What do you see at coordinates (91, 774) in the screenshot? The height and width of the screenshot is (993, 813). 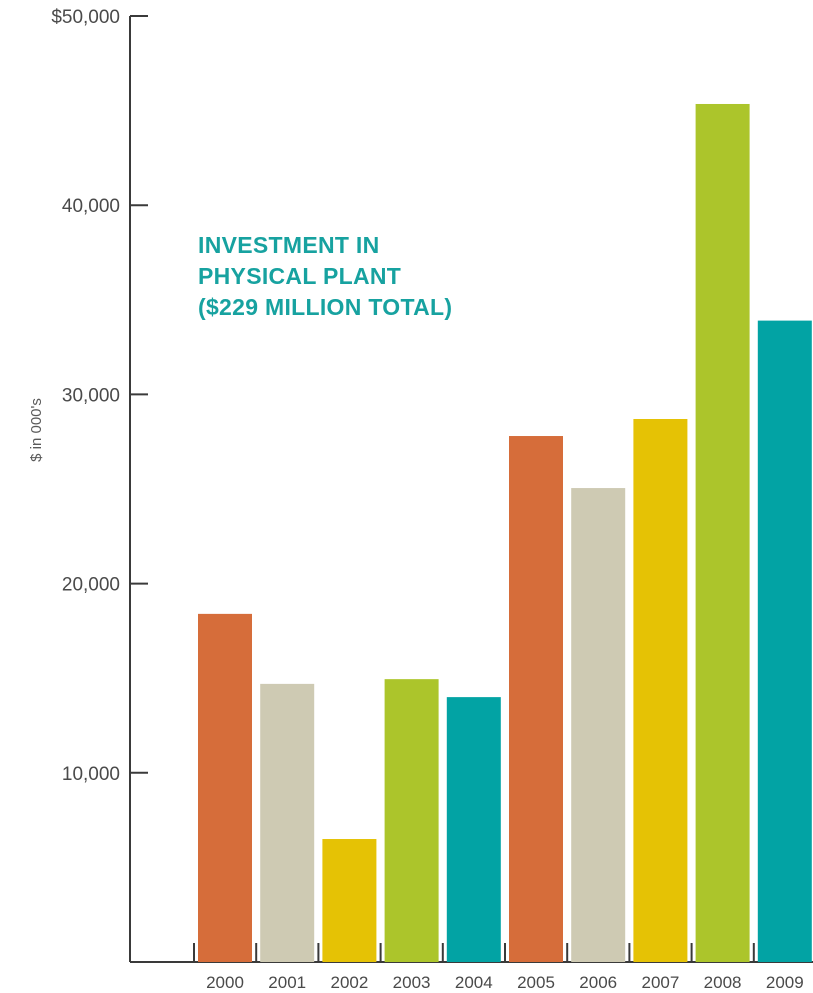 I see `y-tick-label: 10,000` at bounding box center [91, 774].